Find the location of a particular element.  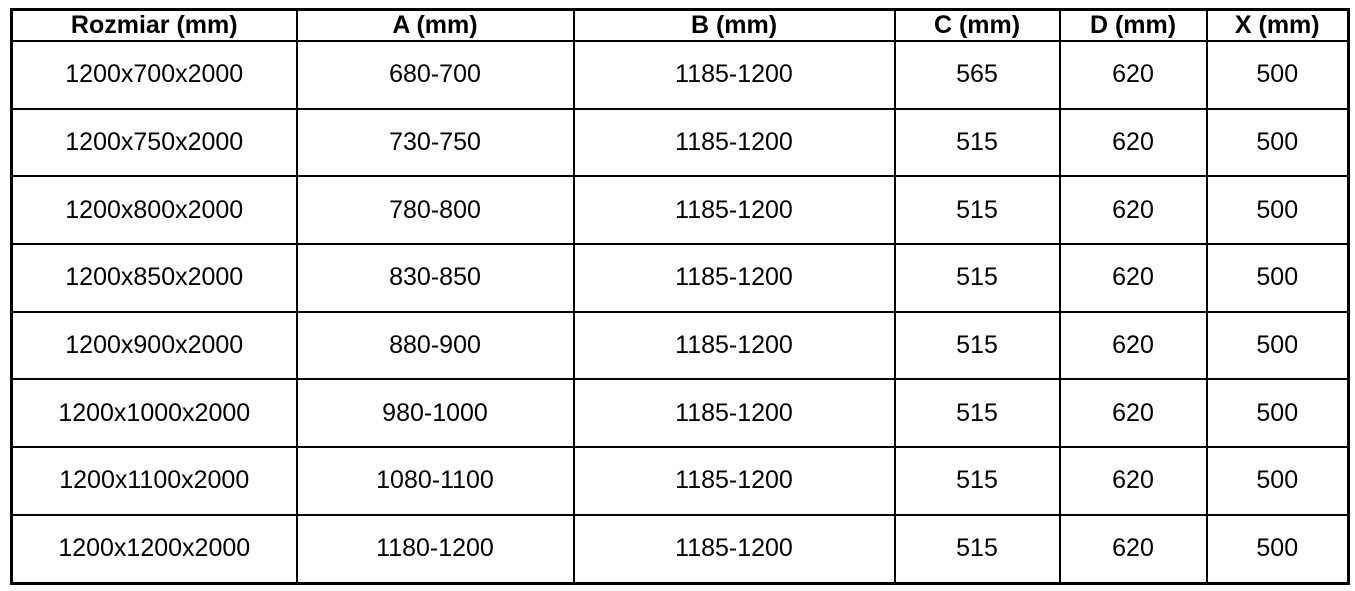

column-header-d: D (mm) is located at coordinates (1133, 25).